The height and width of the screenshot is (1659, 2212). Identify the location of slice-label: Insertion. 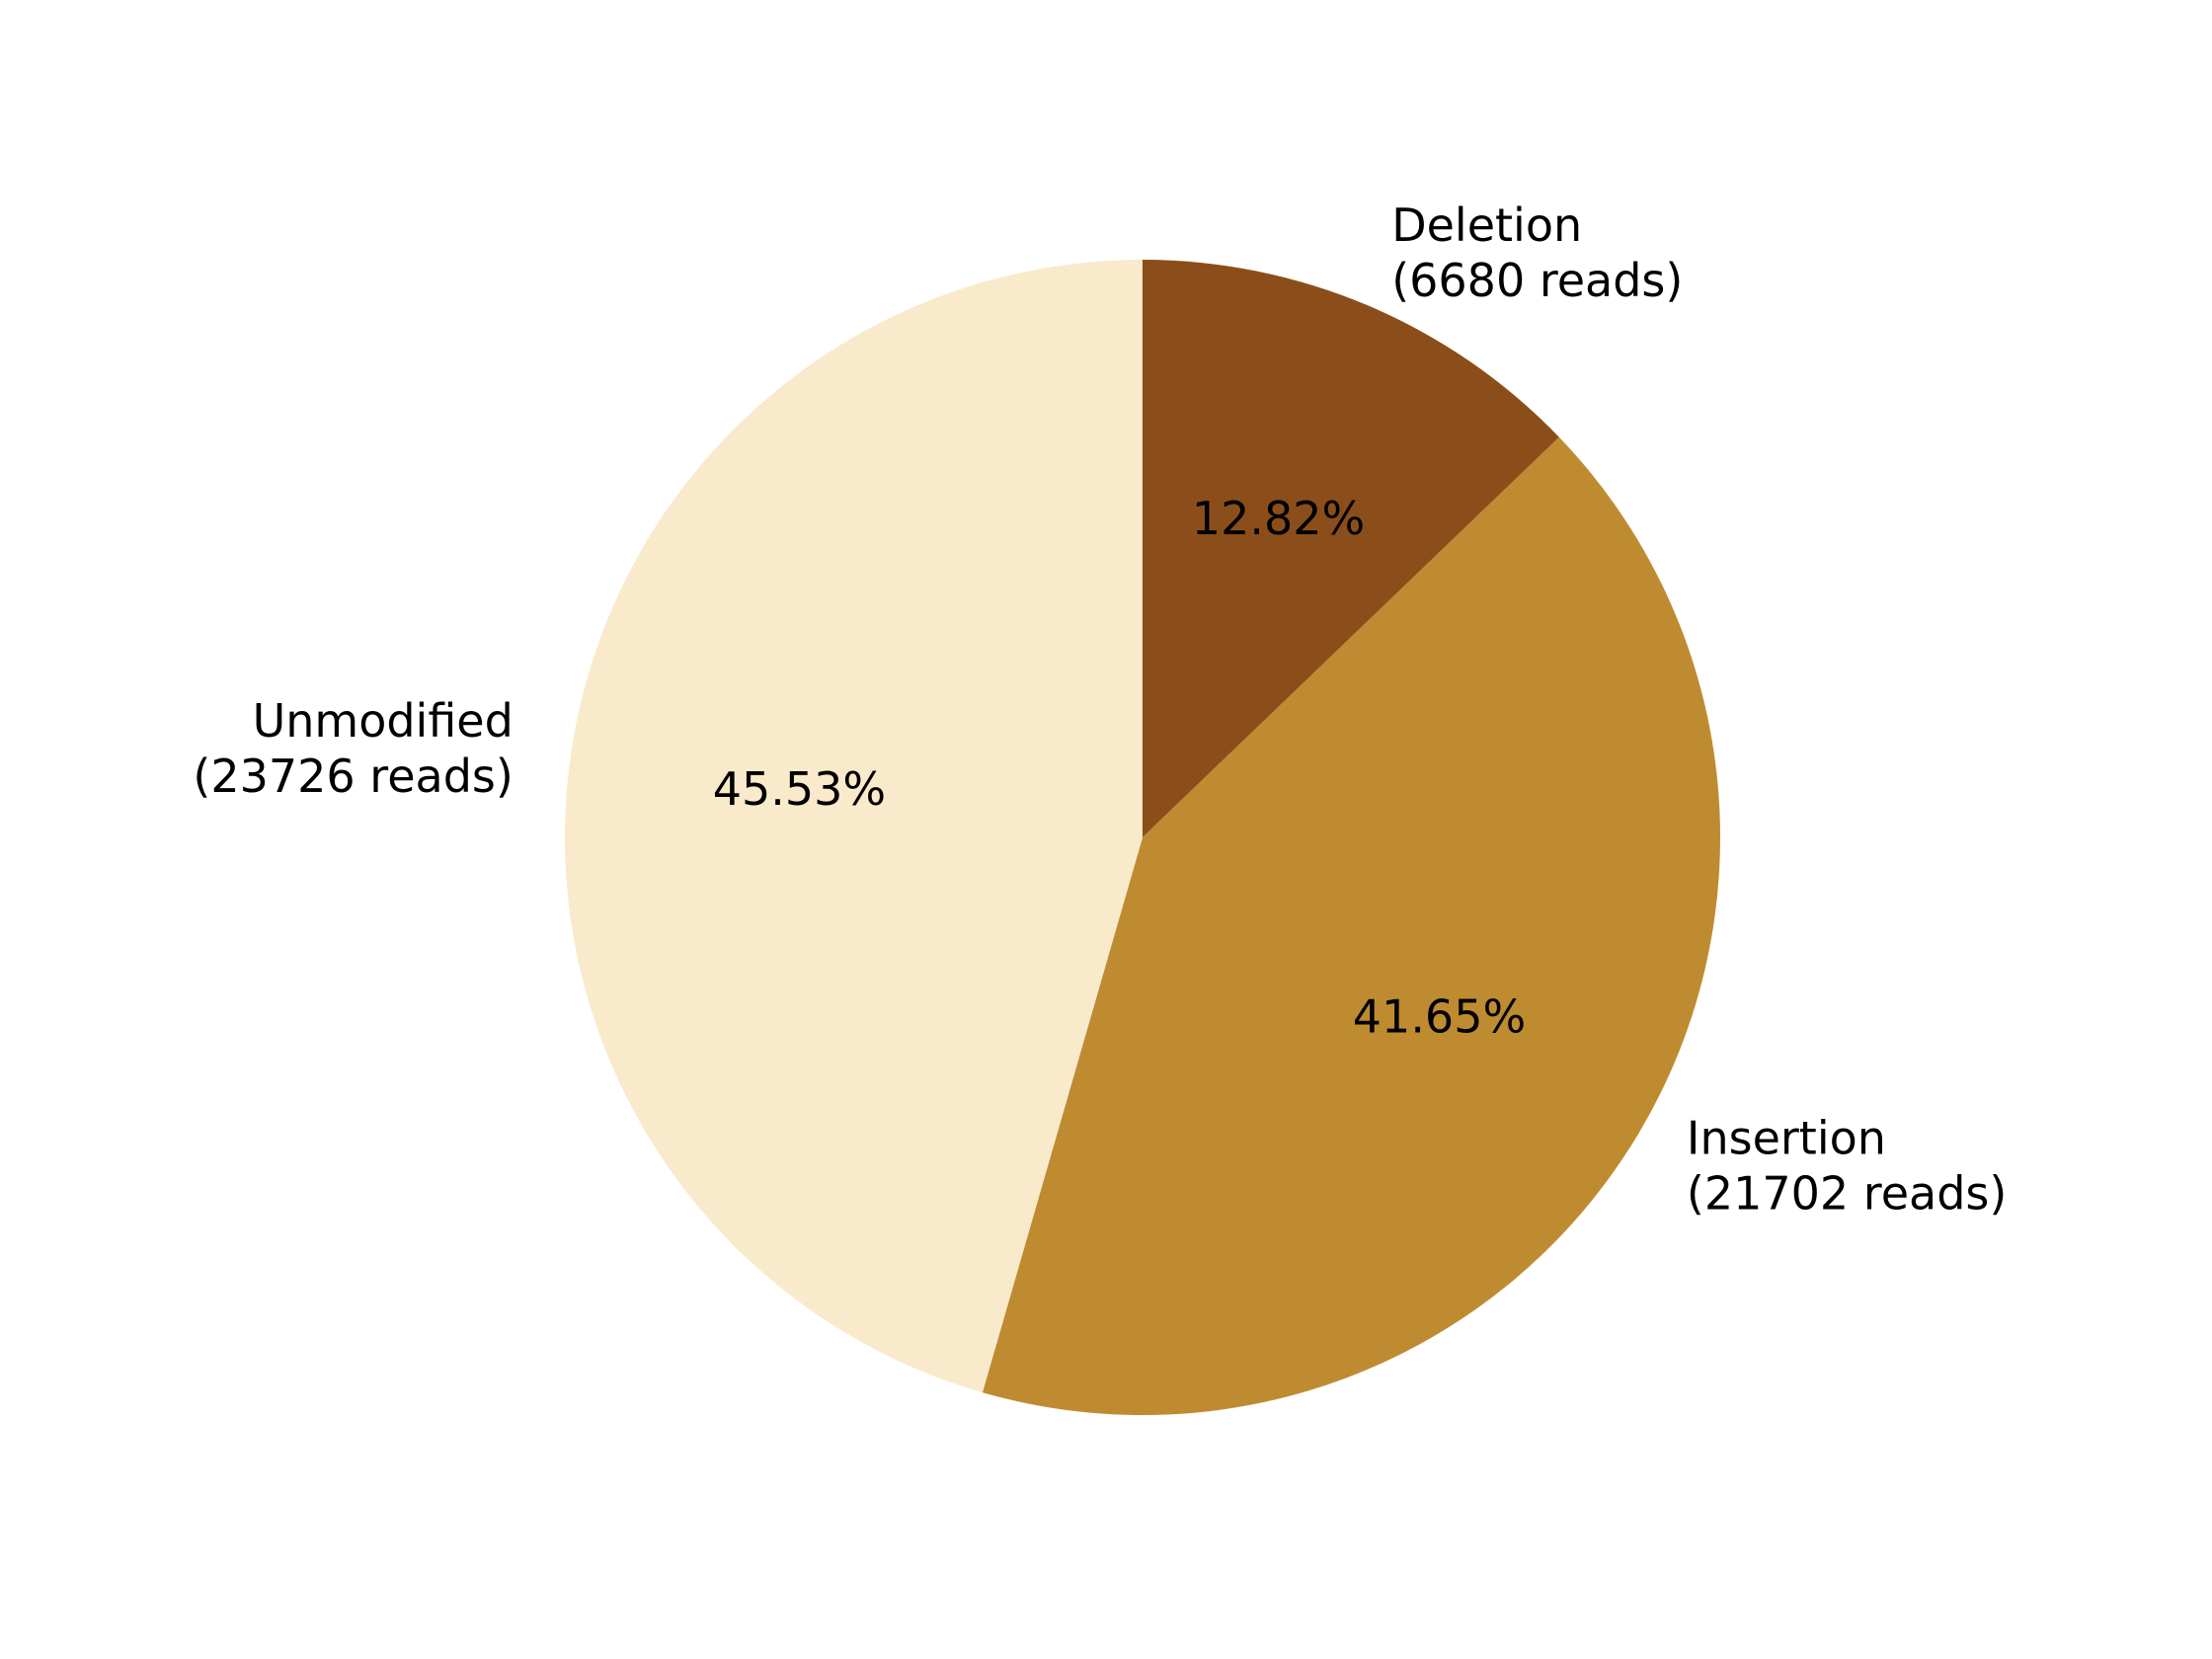
(1786, 1139).